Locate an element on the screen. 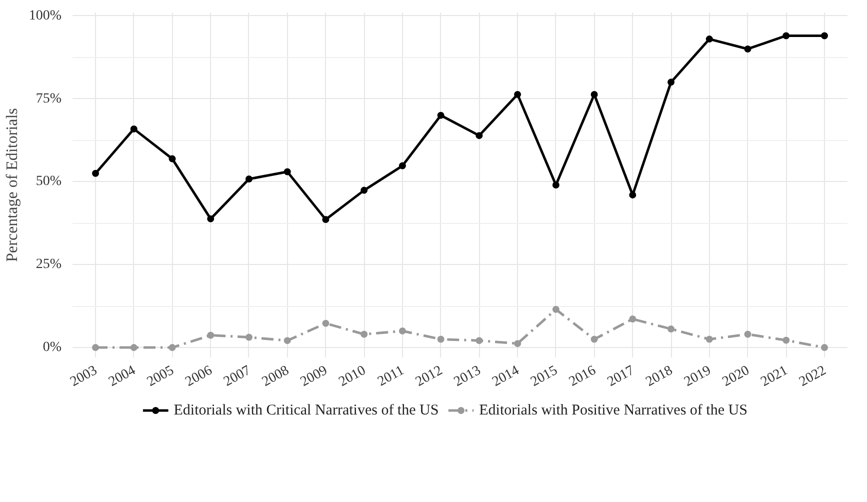 The height and width of the screenshot is (502, 867). x-tick-label: 2004 is located at coordinates (122, 376).